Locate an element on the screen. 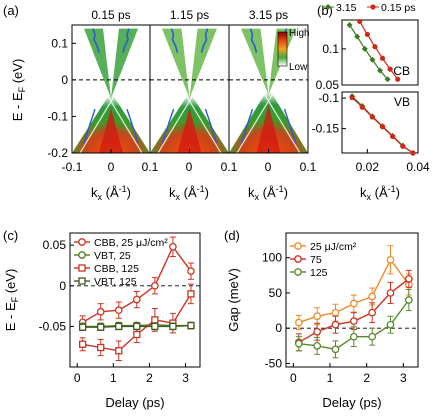 The height and width of the screenshot is (418, 436). panel-b-bottom: VB -0.1 -0.15 is located at coordinates (365, 123).